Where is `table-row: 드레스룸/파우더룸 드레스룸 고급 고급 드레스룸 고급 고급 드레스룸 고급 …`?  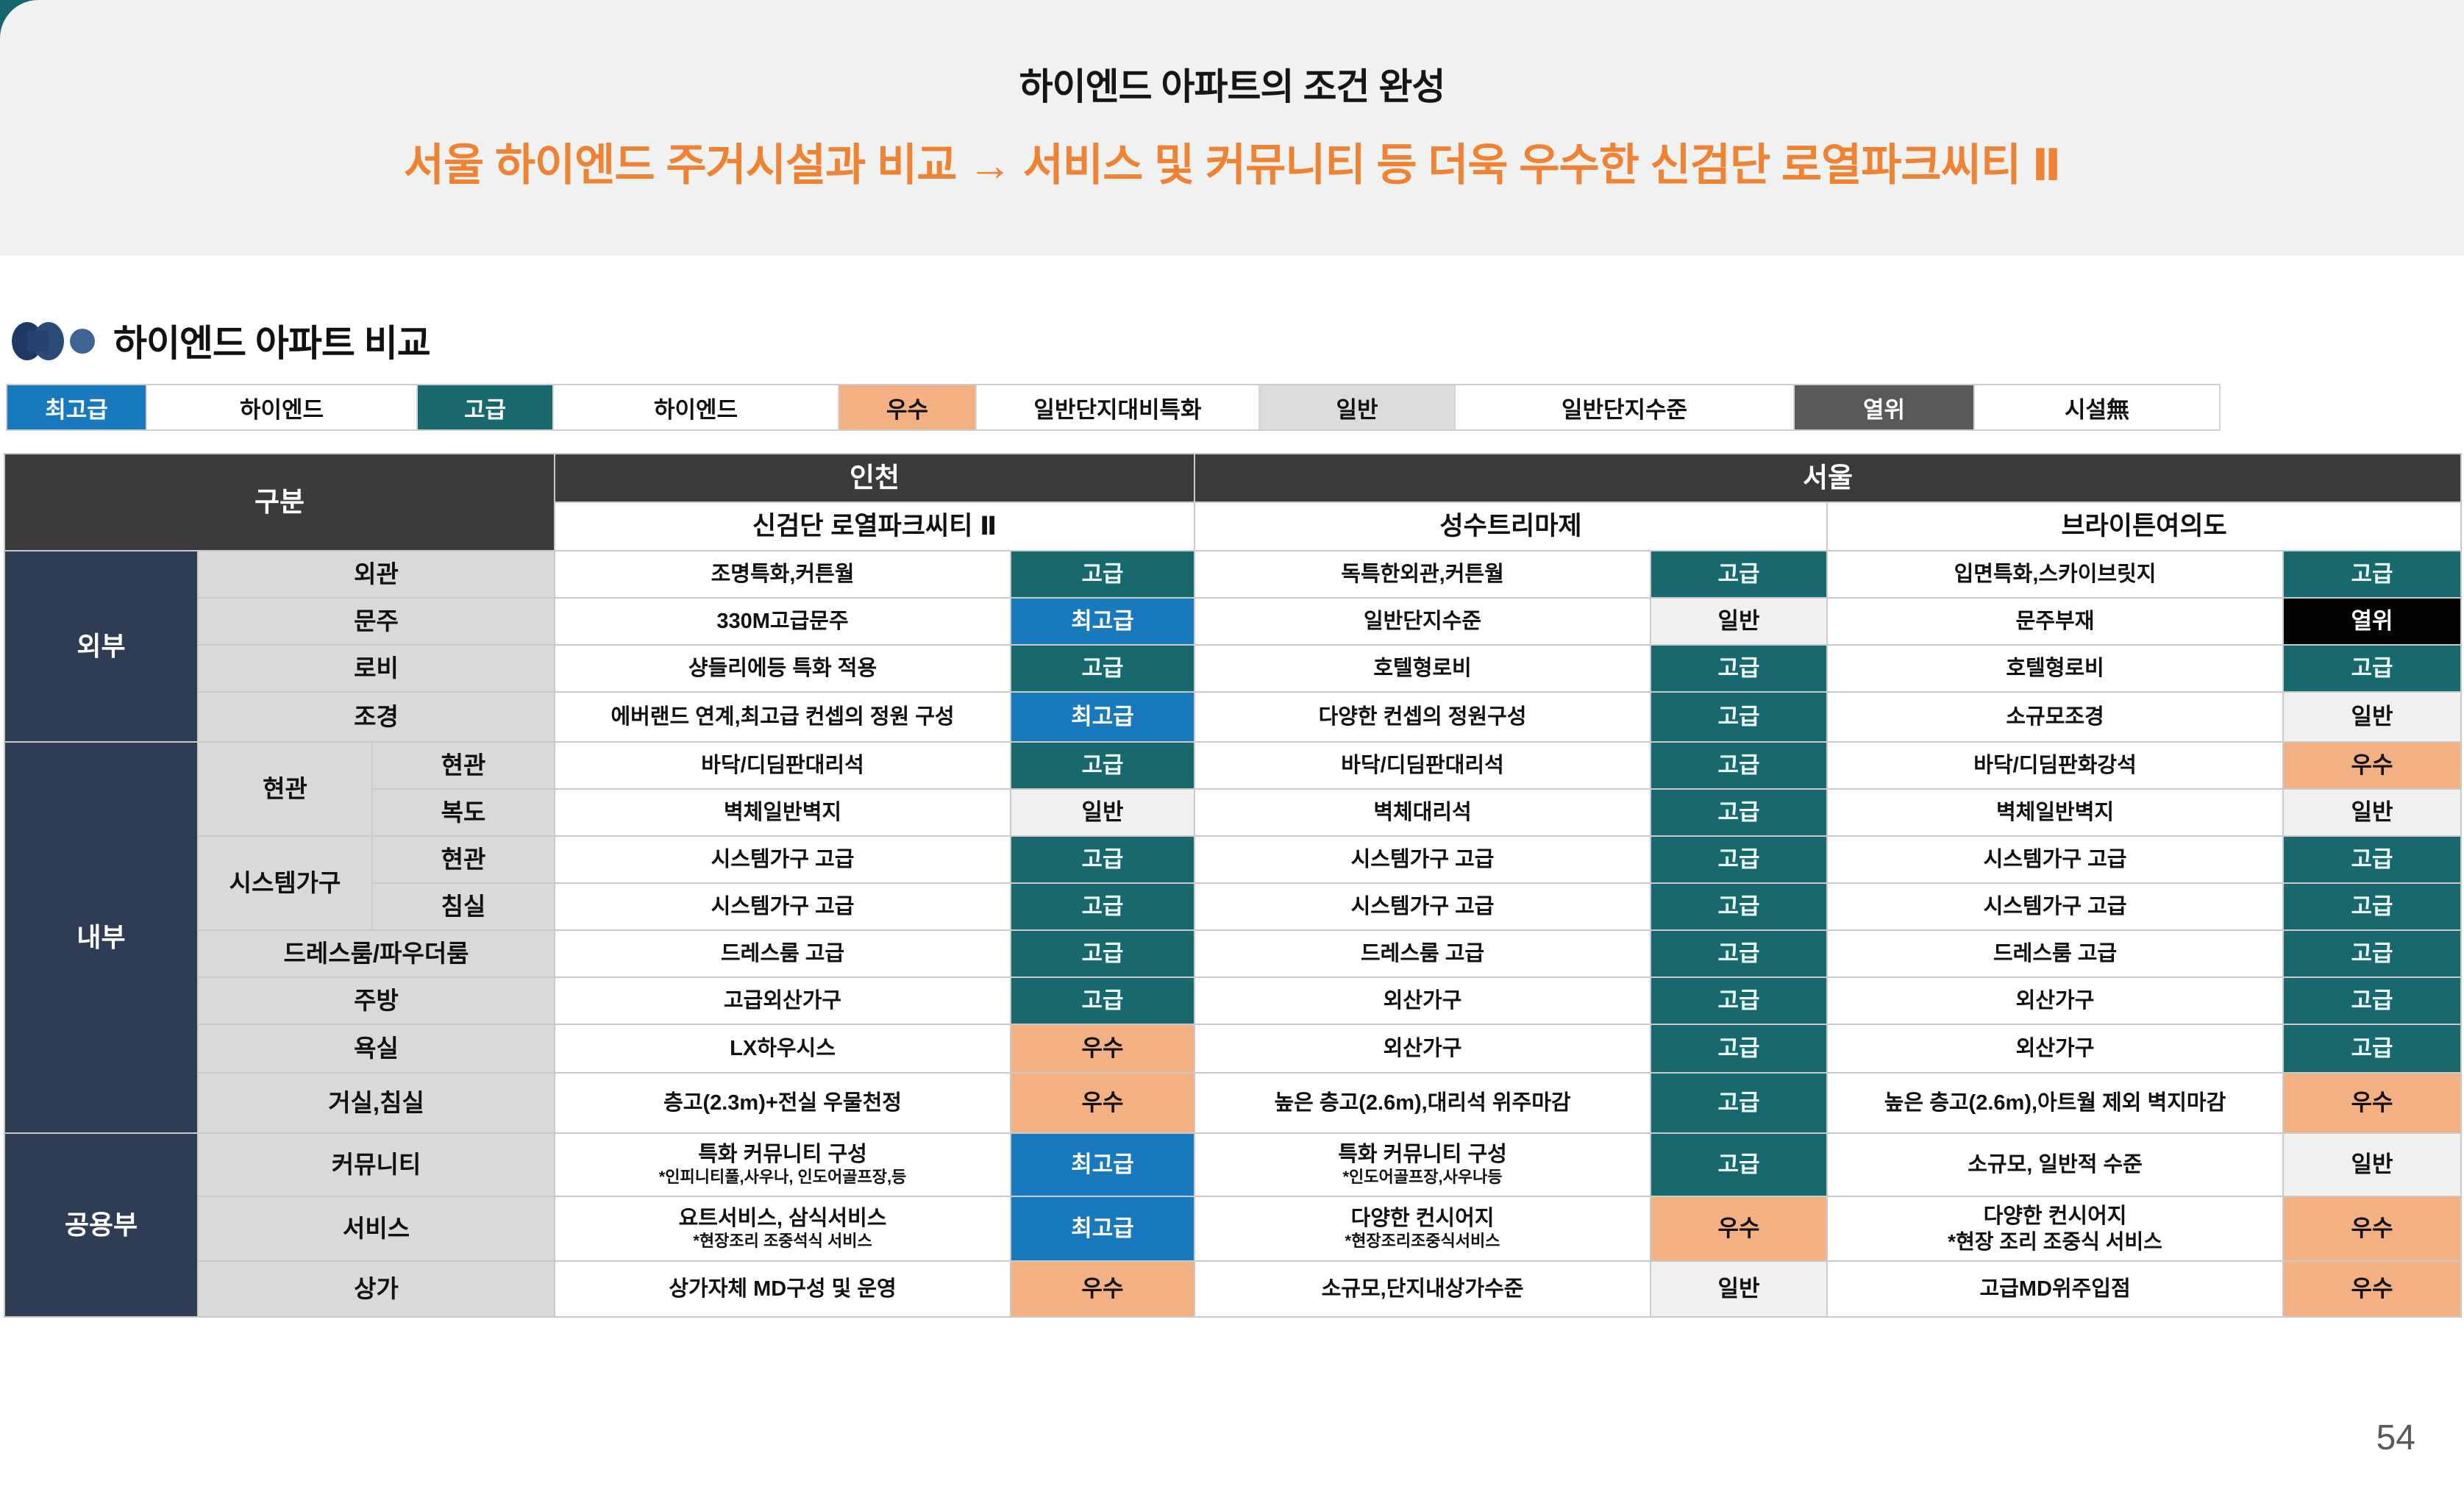 table-row: 드레스룸/파우더룸 드레스룸 고급 고급 드레스룸 고급 고급 드레스룸 고급 … is located at coordinates (1233, 954).